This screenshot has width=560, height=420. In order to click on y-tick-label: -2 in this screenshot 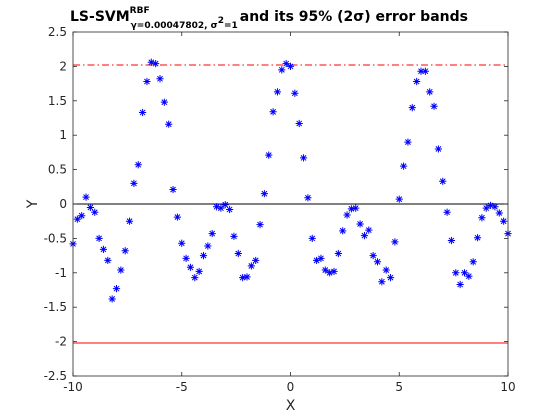, I will do `click(61, 342)`.